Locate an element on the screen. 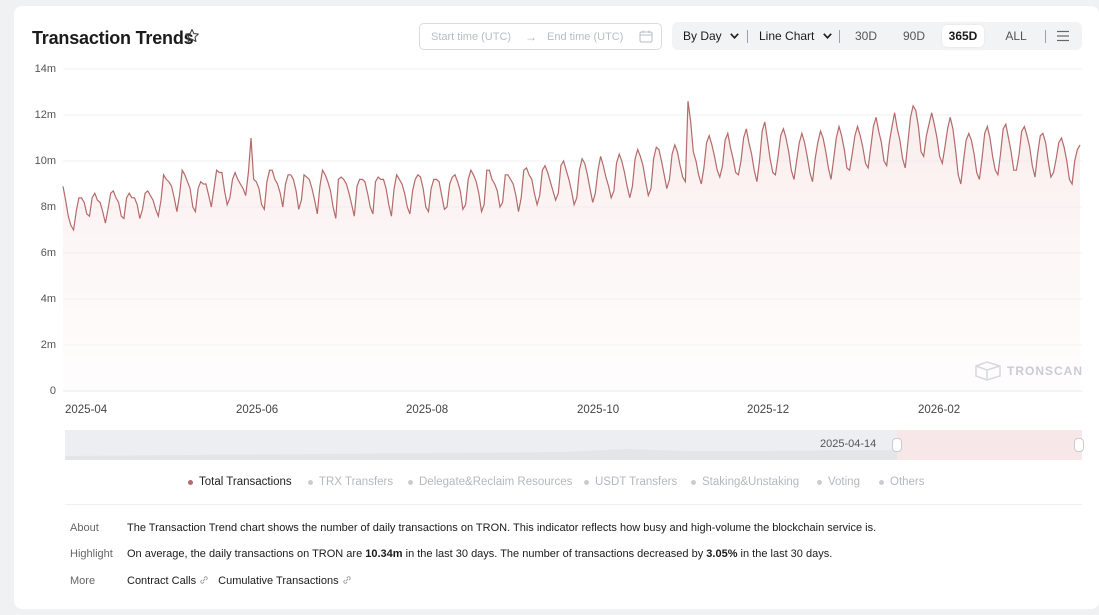 This screenshot has height=615, width=1099. range-all-button: ALL is located at coordinates (1016, 36).